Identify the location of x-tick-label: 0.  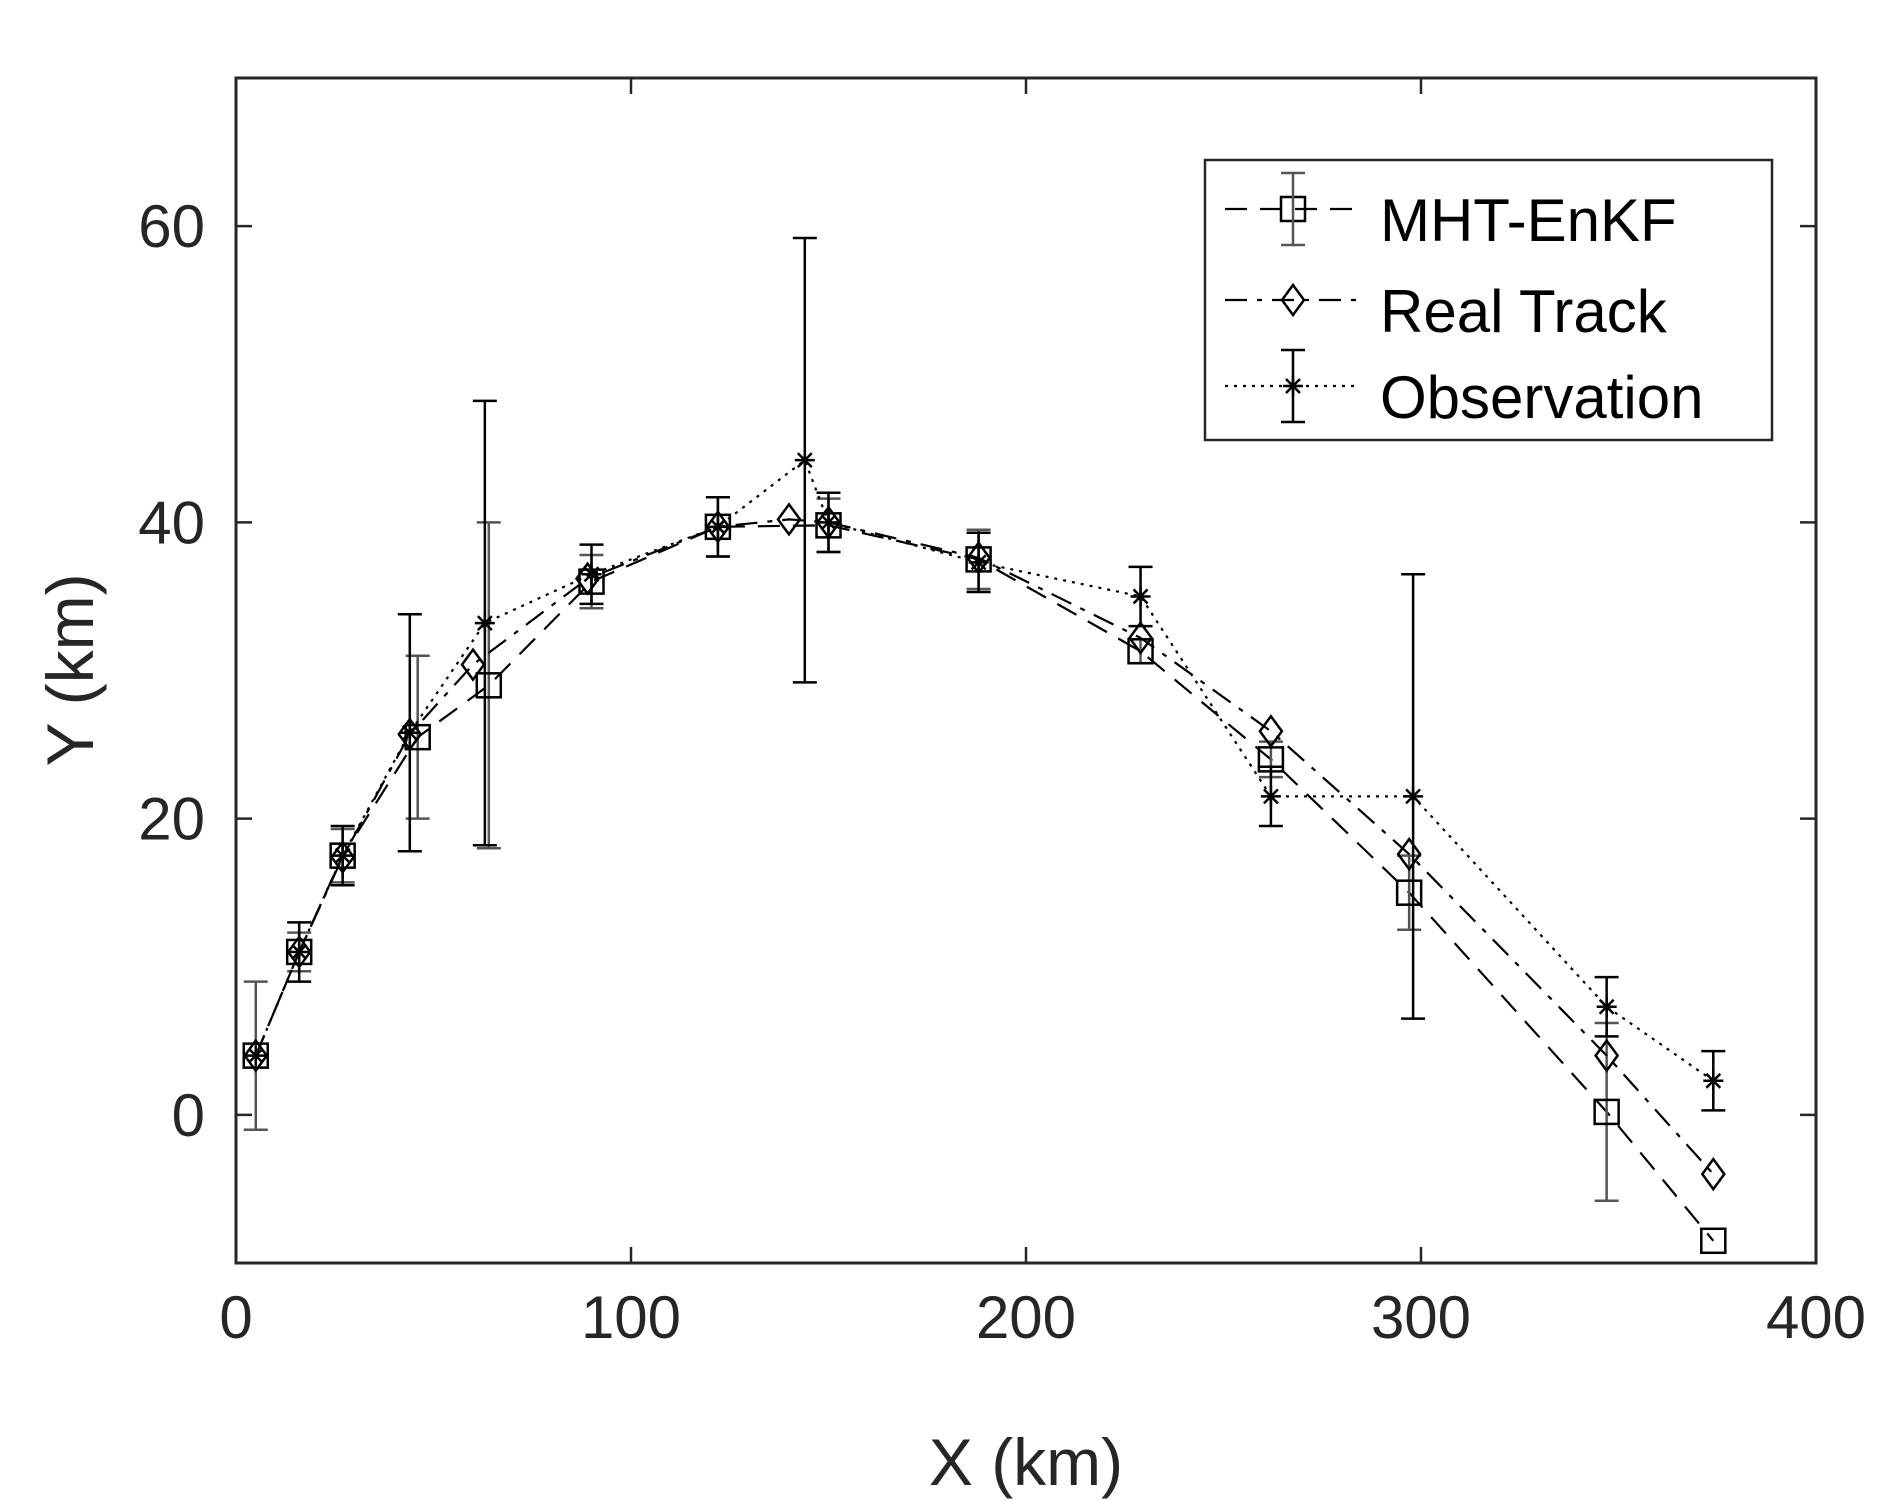
(235, 1317).